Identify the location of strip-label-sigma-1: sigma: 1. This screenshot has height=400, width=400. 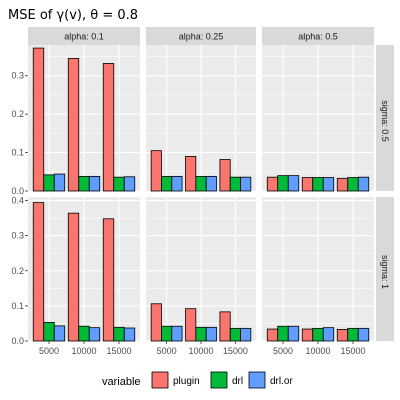
(385, 272).